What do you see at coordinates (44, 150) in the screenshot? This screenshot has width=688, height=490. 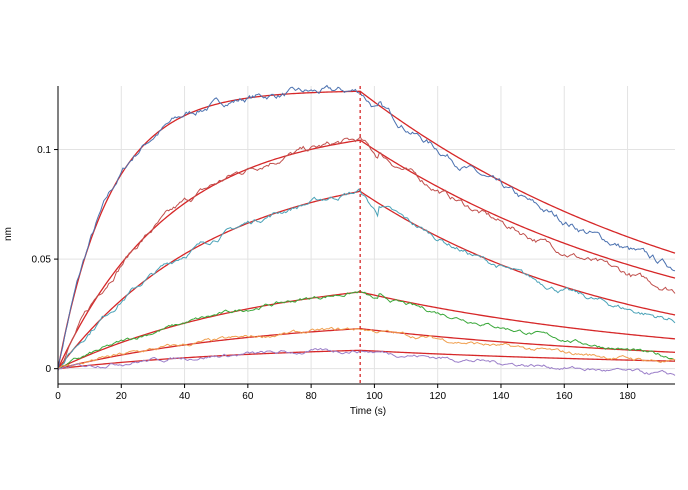 I see `y-tick-label: 0.1` at bounding box center [44, 150].